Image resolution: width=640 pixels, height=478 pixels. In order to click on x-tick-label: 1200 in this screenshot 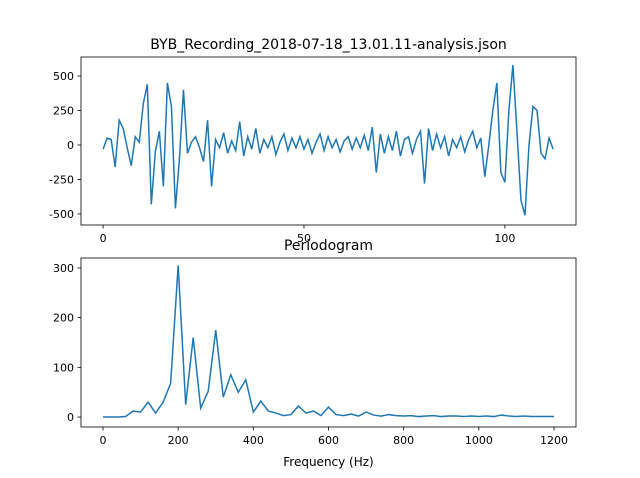, I will do `click(554, 440)`.